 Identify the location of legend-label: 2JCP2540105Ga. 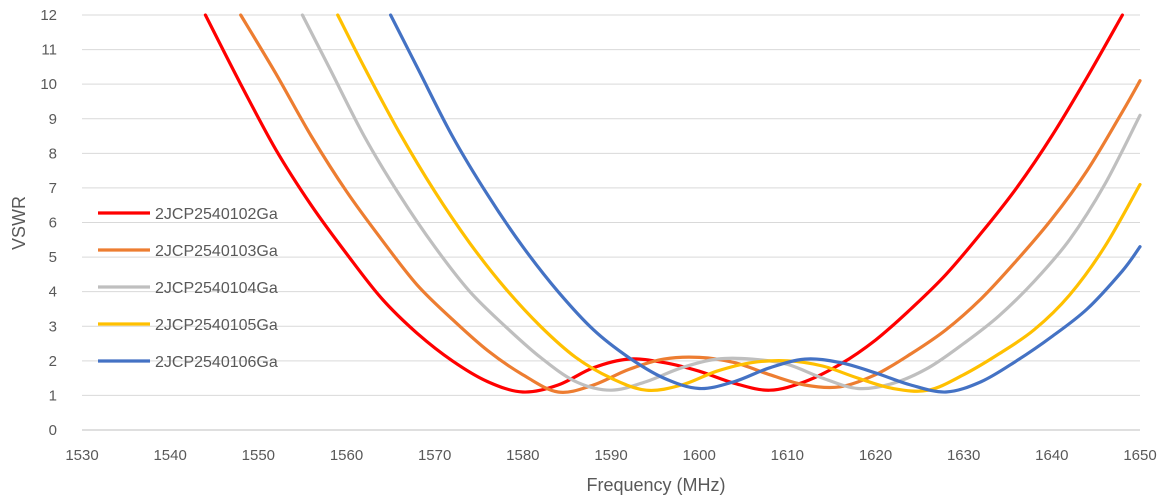
(216, 325).